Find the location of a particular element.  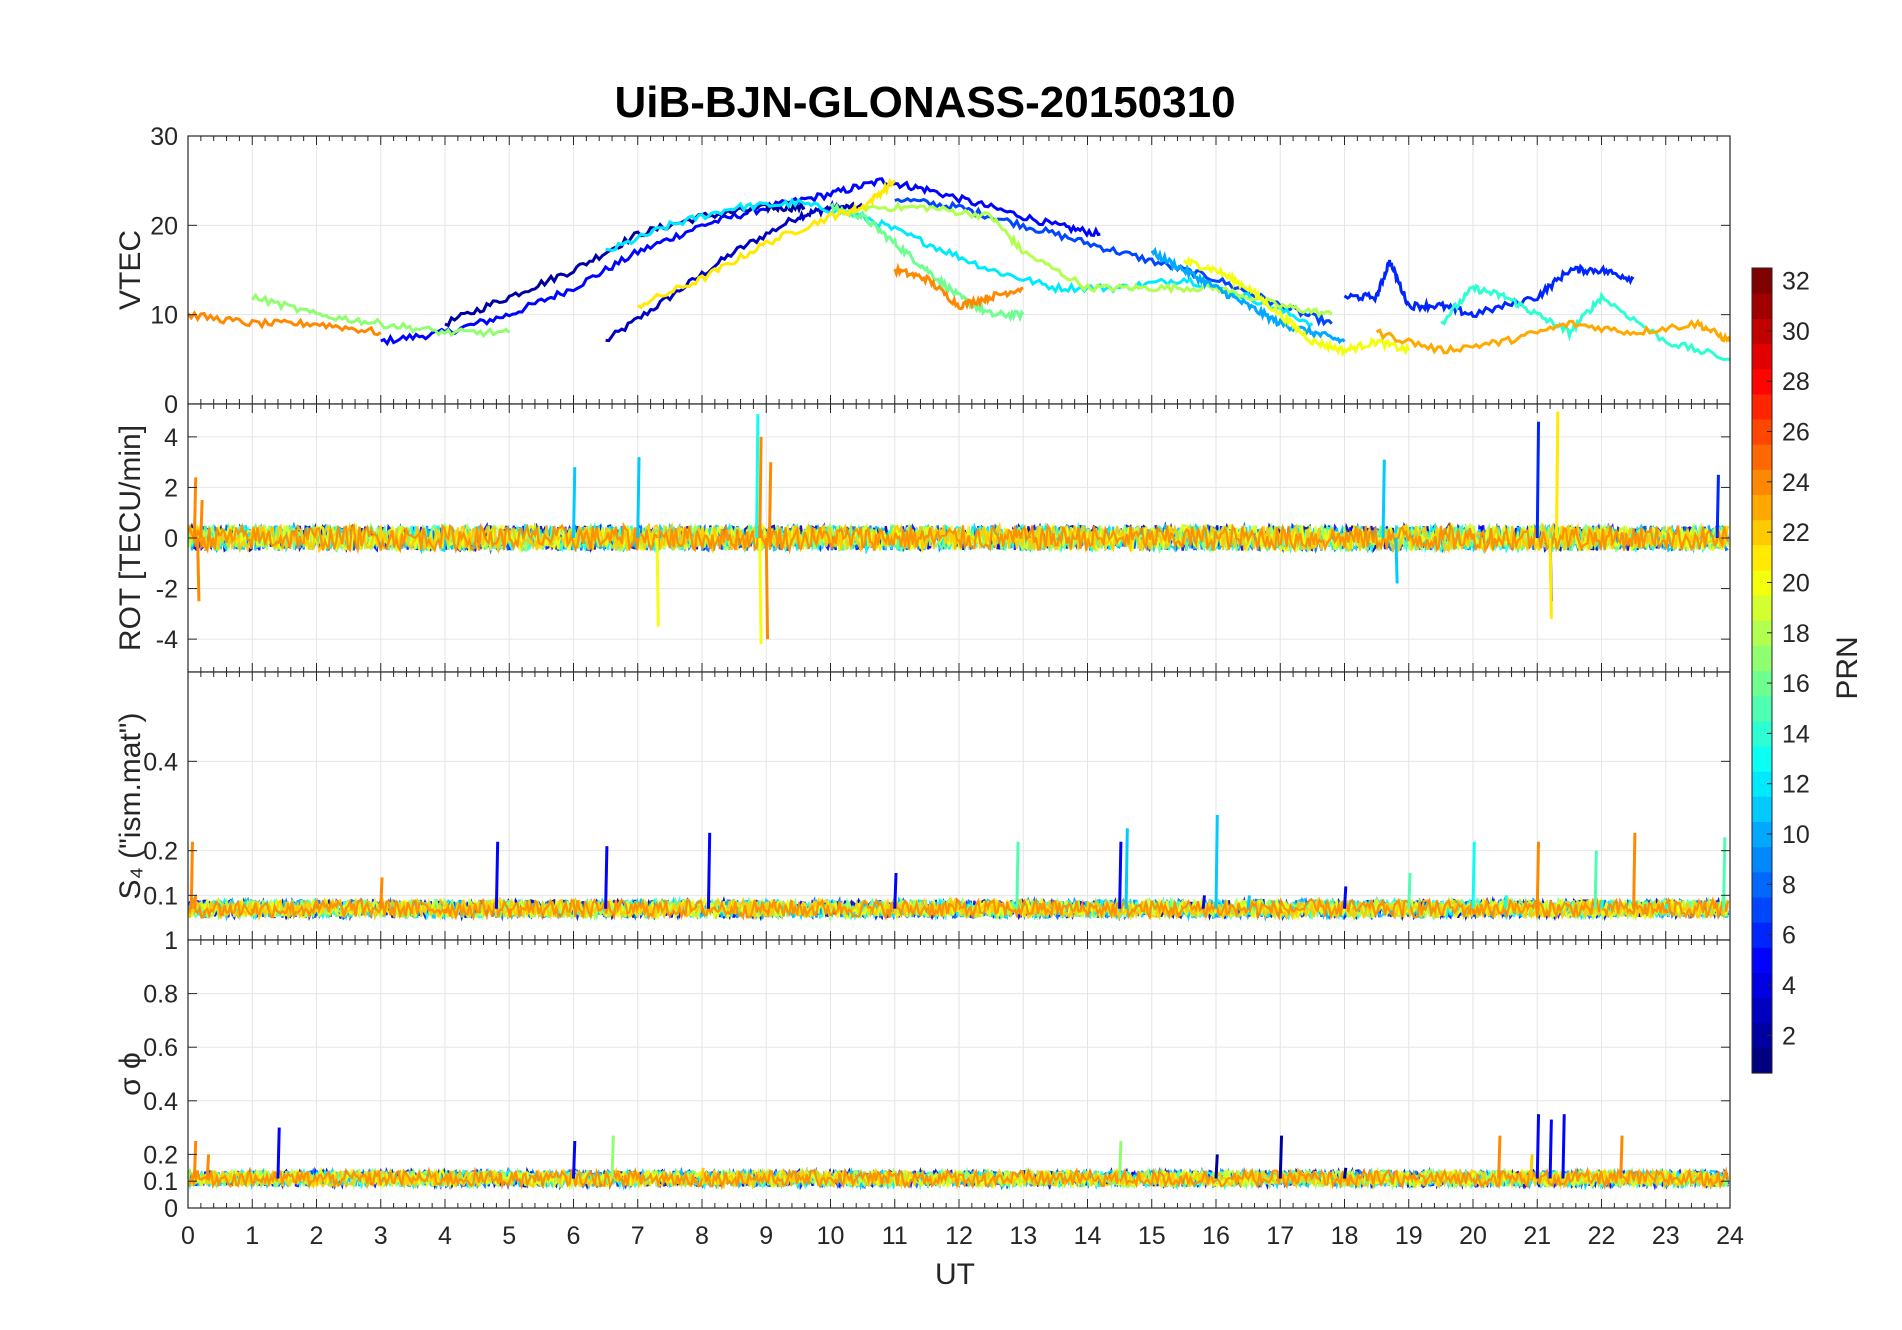

colorbar-tick-label: 32 is located at coordinates (1796, 282).